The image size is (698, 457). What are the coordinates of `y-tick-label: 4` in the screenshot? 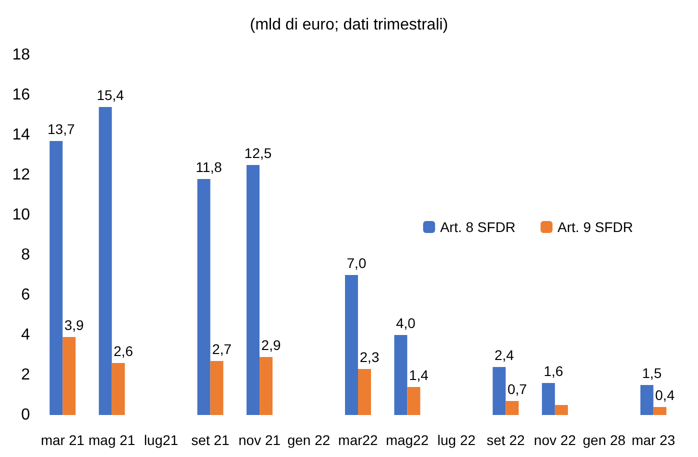 It's located at (25, 335).